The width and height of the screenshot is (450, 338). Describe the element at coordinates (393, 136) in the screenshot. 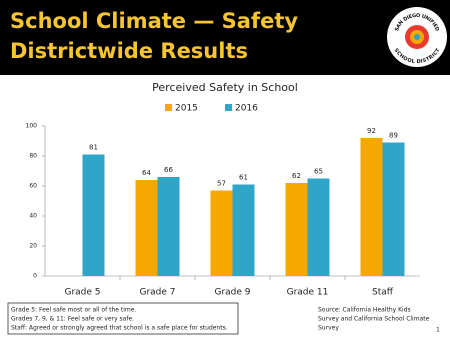

I see `data-label: 89` at that location.